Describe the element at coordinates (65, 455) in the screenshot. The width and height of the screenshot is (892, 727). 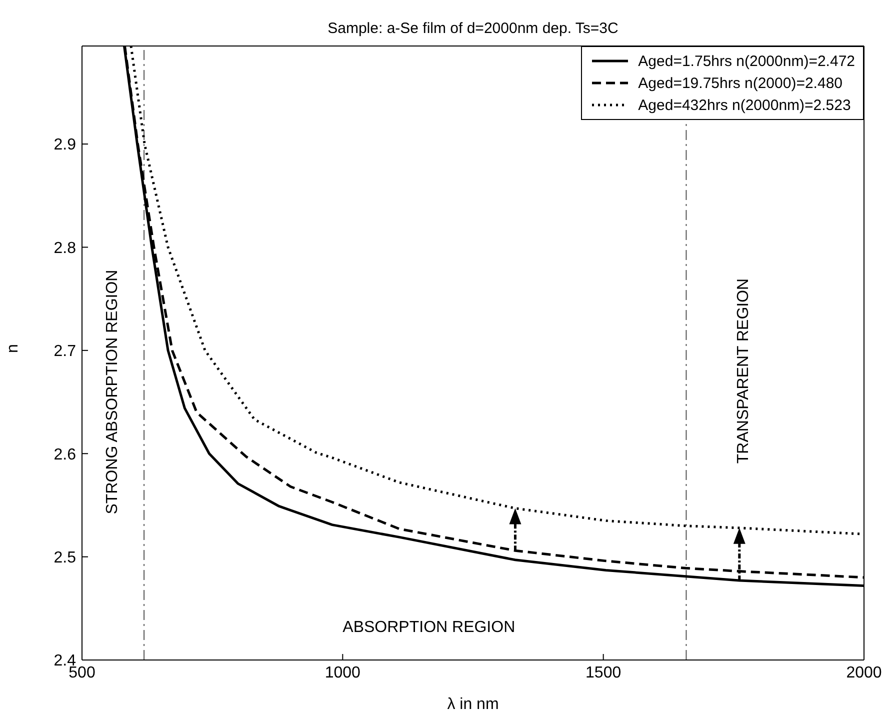
I see `y-tick-label: 2.6` at that location.